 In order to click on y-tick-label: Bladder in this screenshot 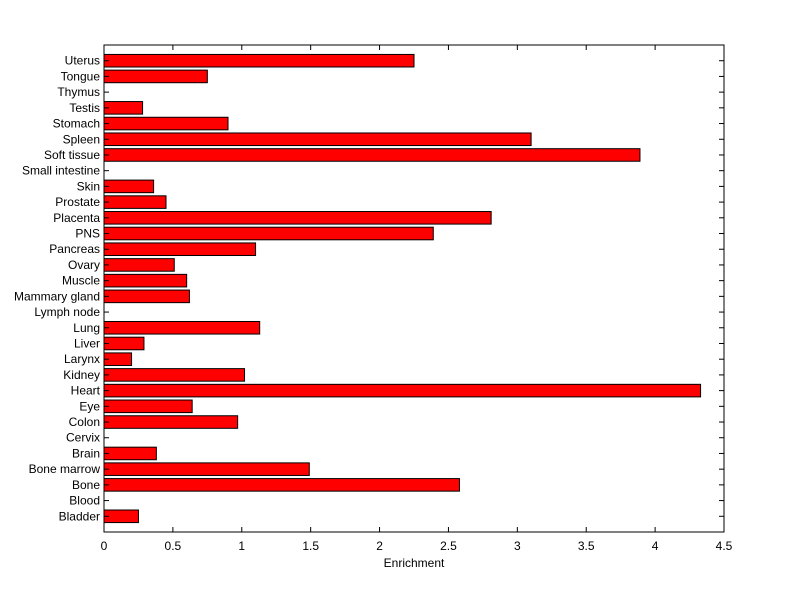, I will do `click(79, 516)`.